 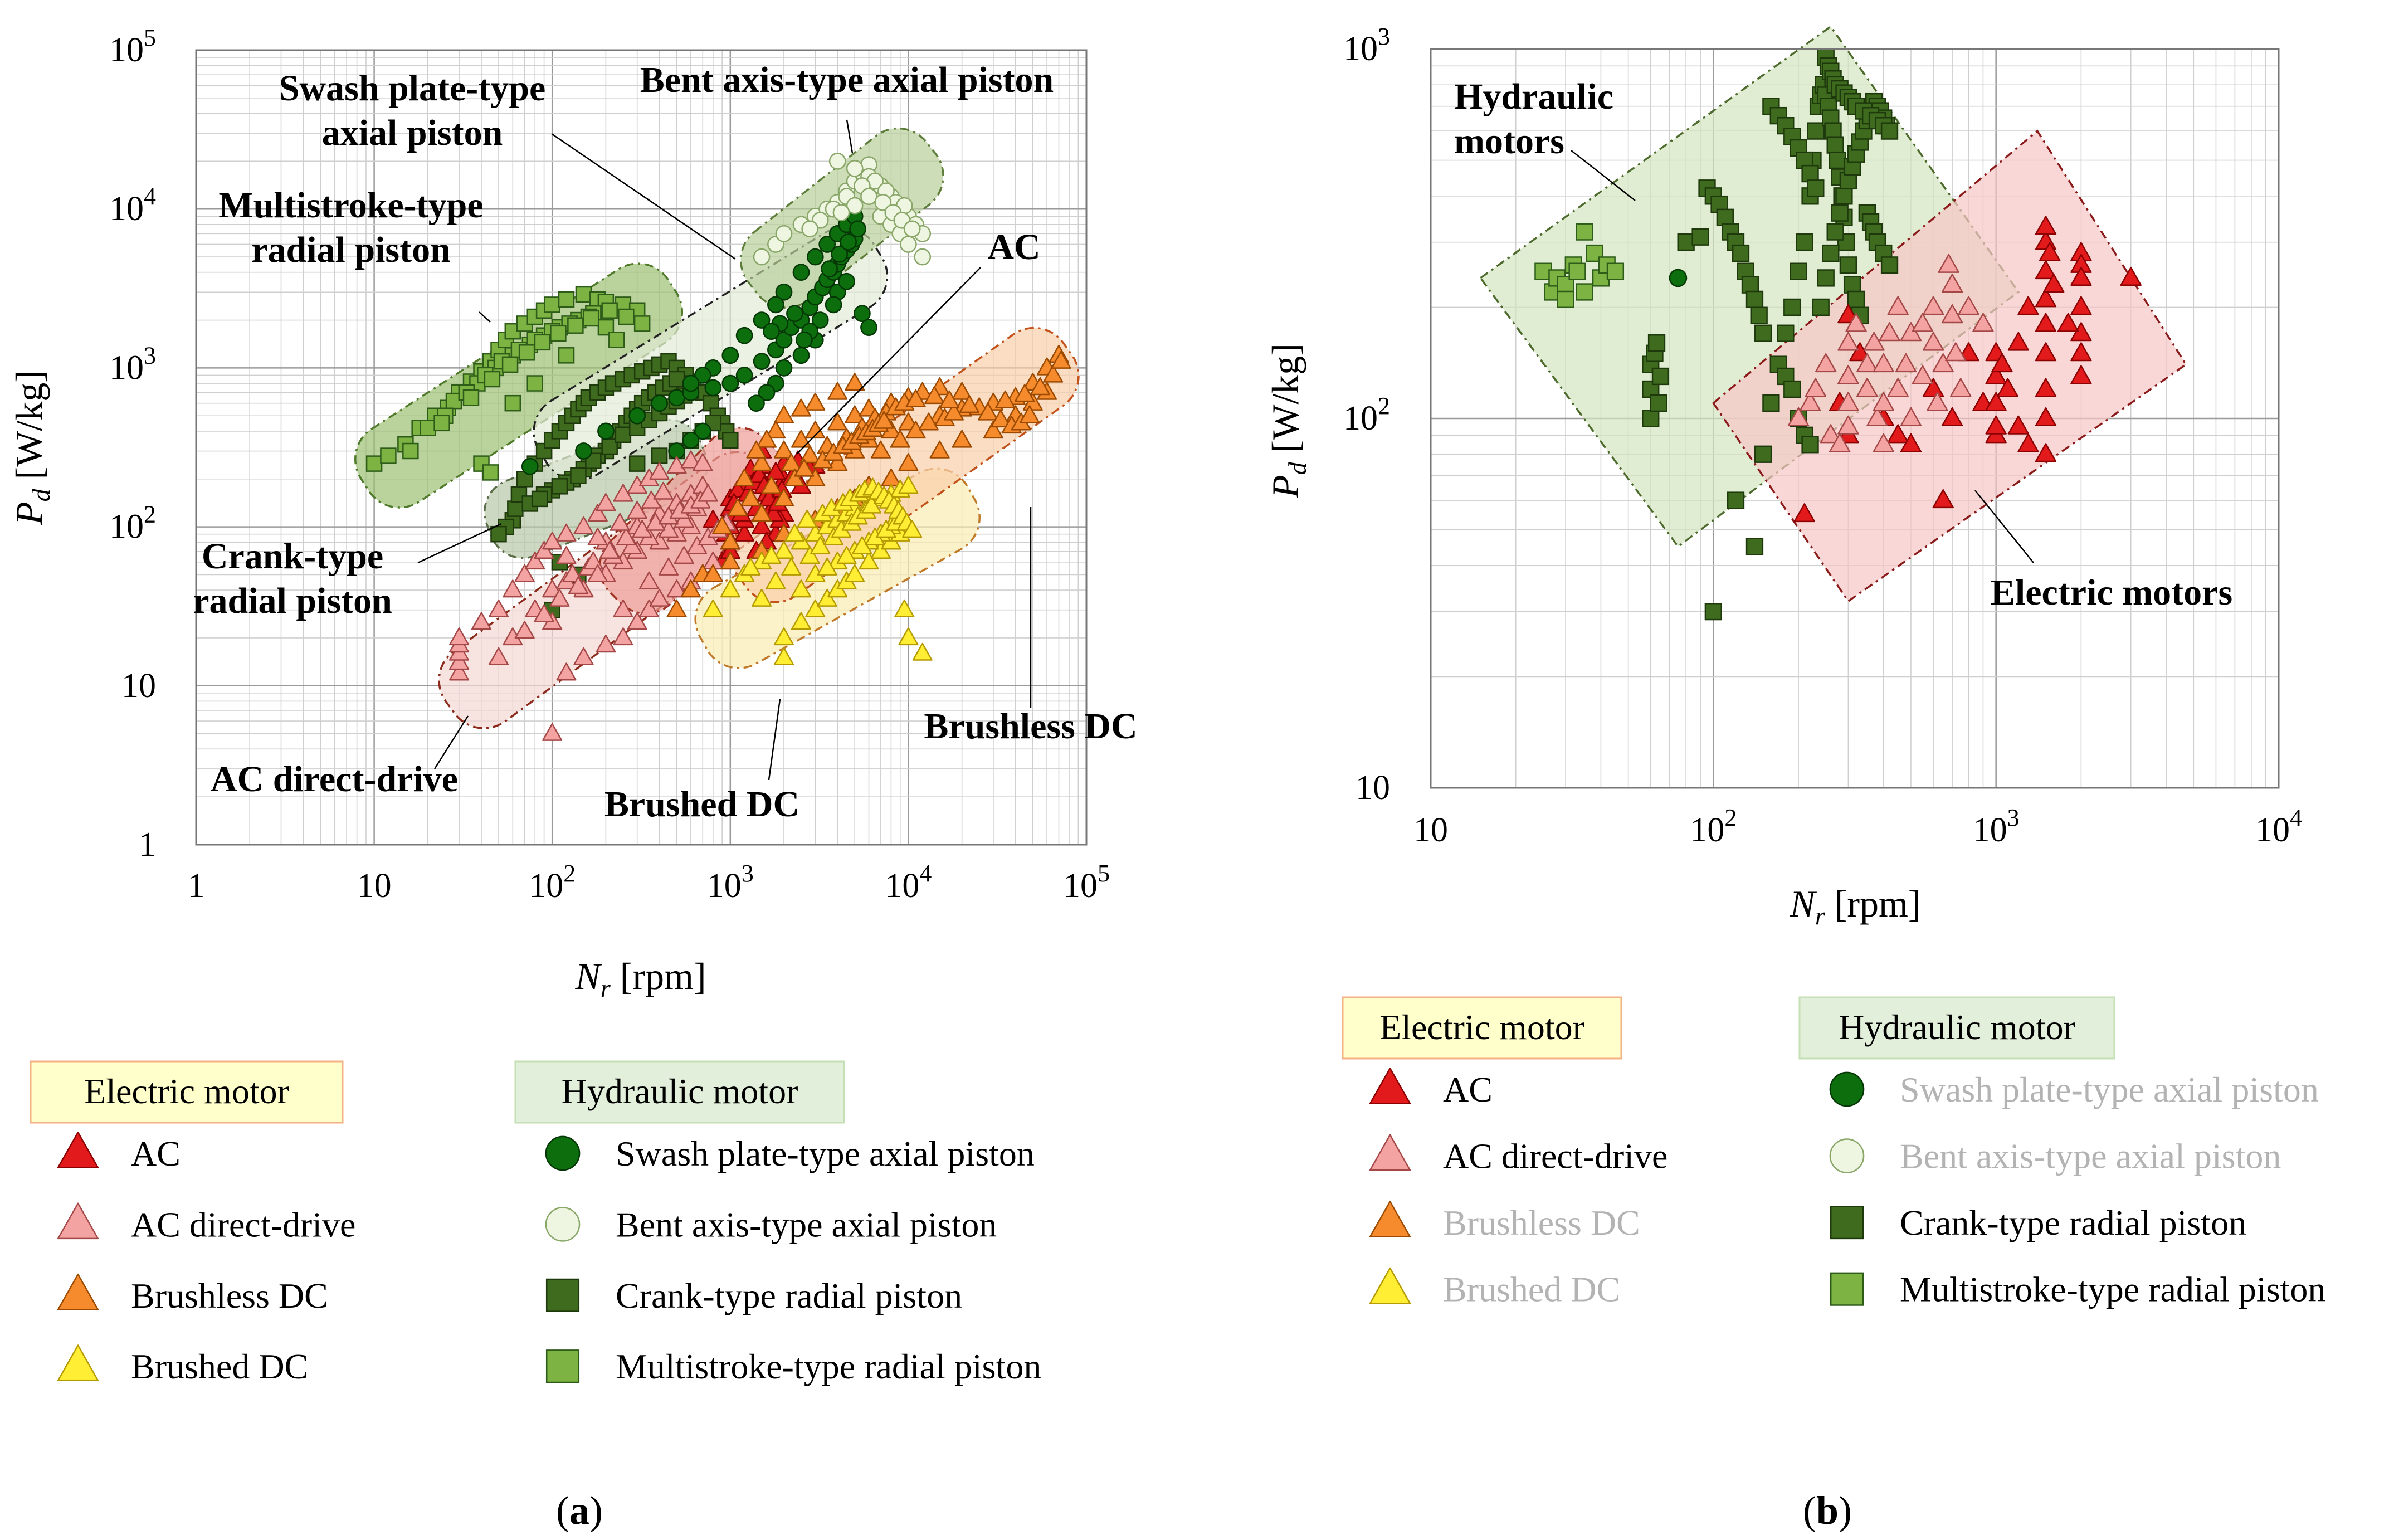 I want to click on annotation-brushless-dc: Brushless DC, so click(x=1030, y=726).